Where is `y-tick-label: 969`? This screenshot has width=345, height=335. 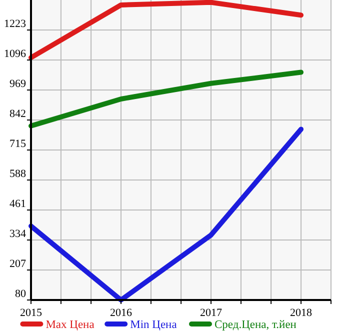 y-tick-label: 969 is located at coordinates (18, 84).